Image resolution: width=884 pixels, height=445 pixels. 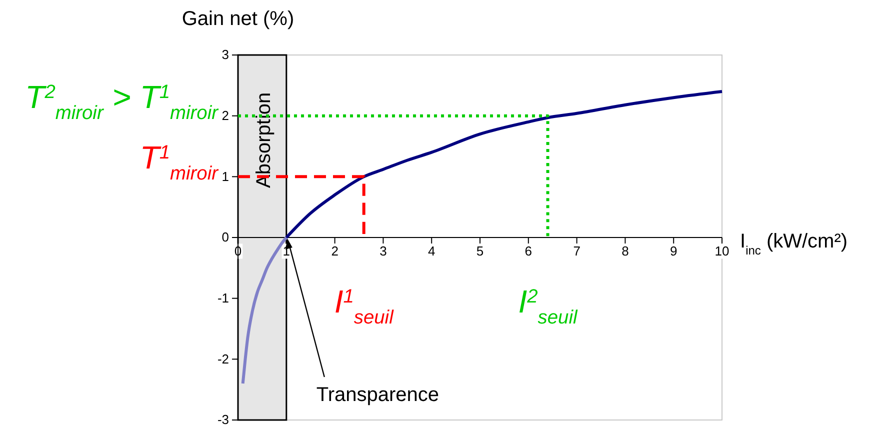 What do you see at coordinates (238, 19) in the screenshot?
I see `y-axis-title: Gain net (%)` at bounding box center [238, 19].